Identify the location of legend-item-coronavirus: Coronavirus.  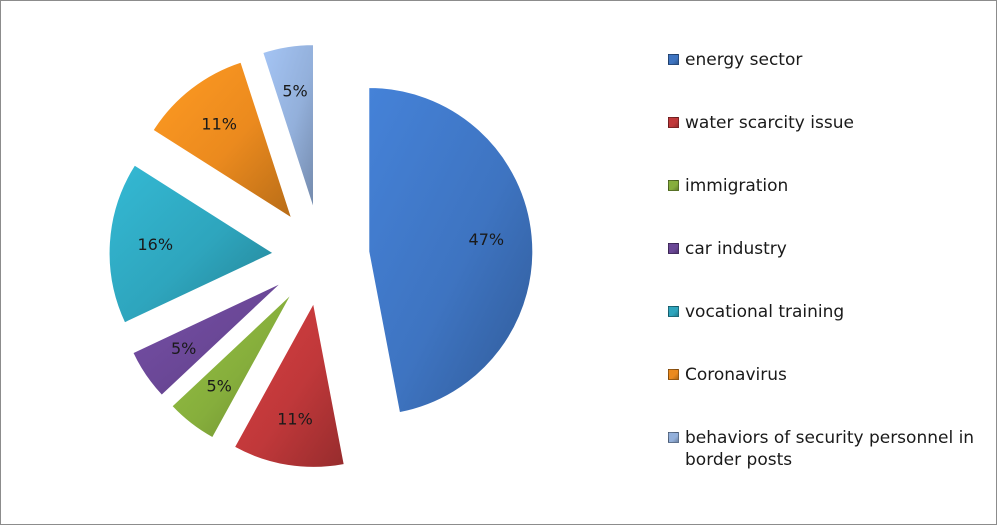
(828, 375).